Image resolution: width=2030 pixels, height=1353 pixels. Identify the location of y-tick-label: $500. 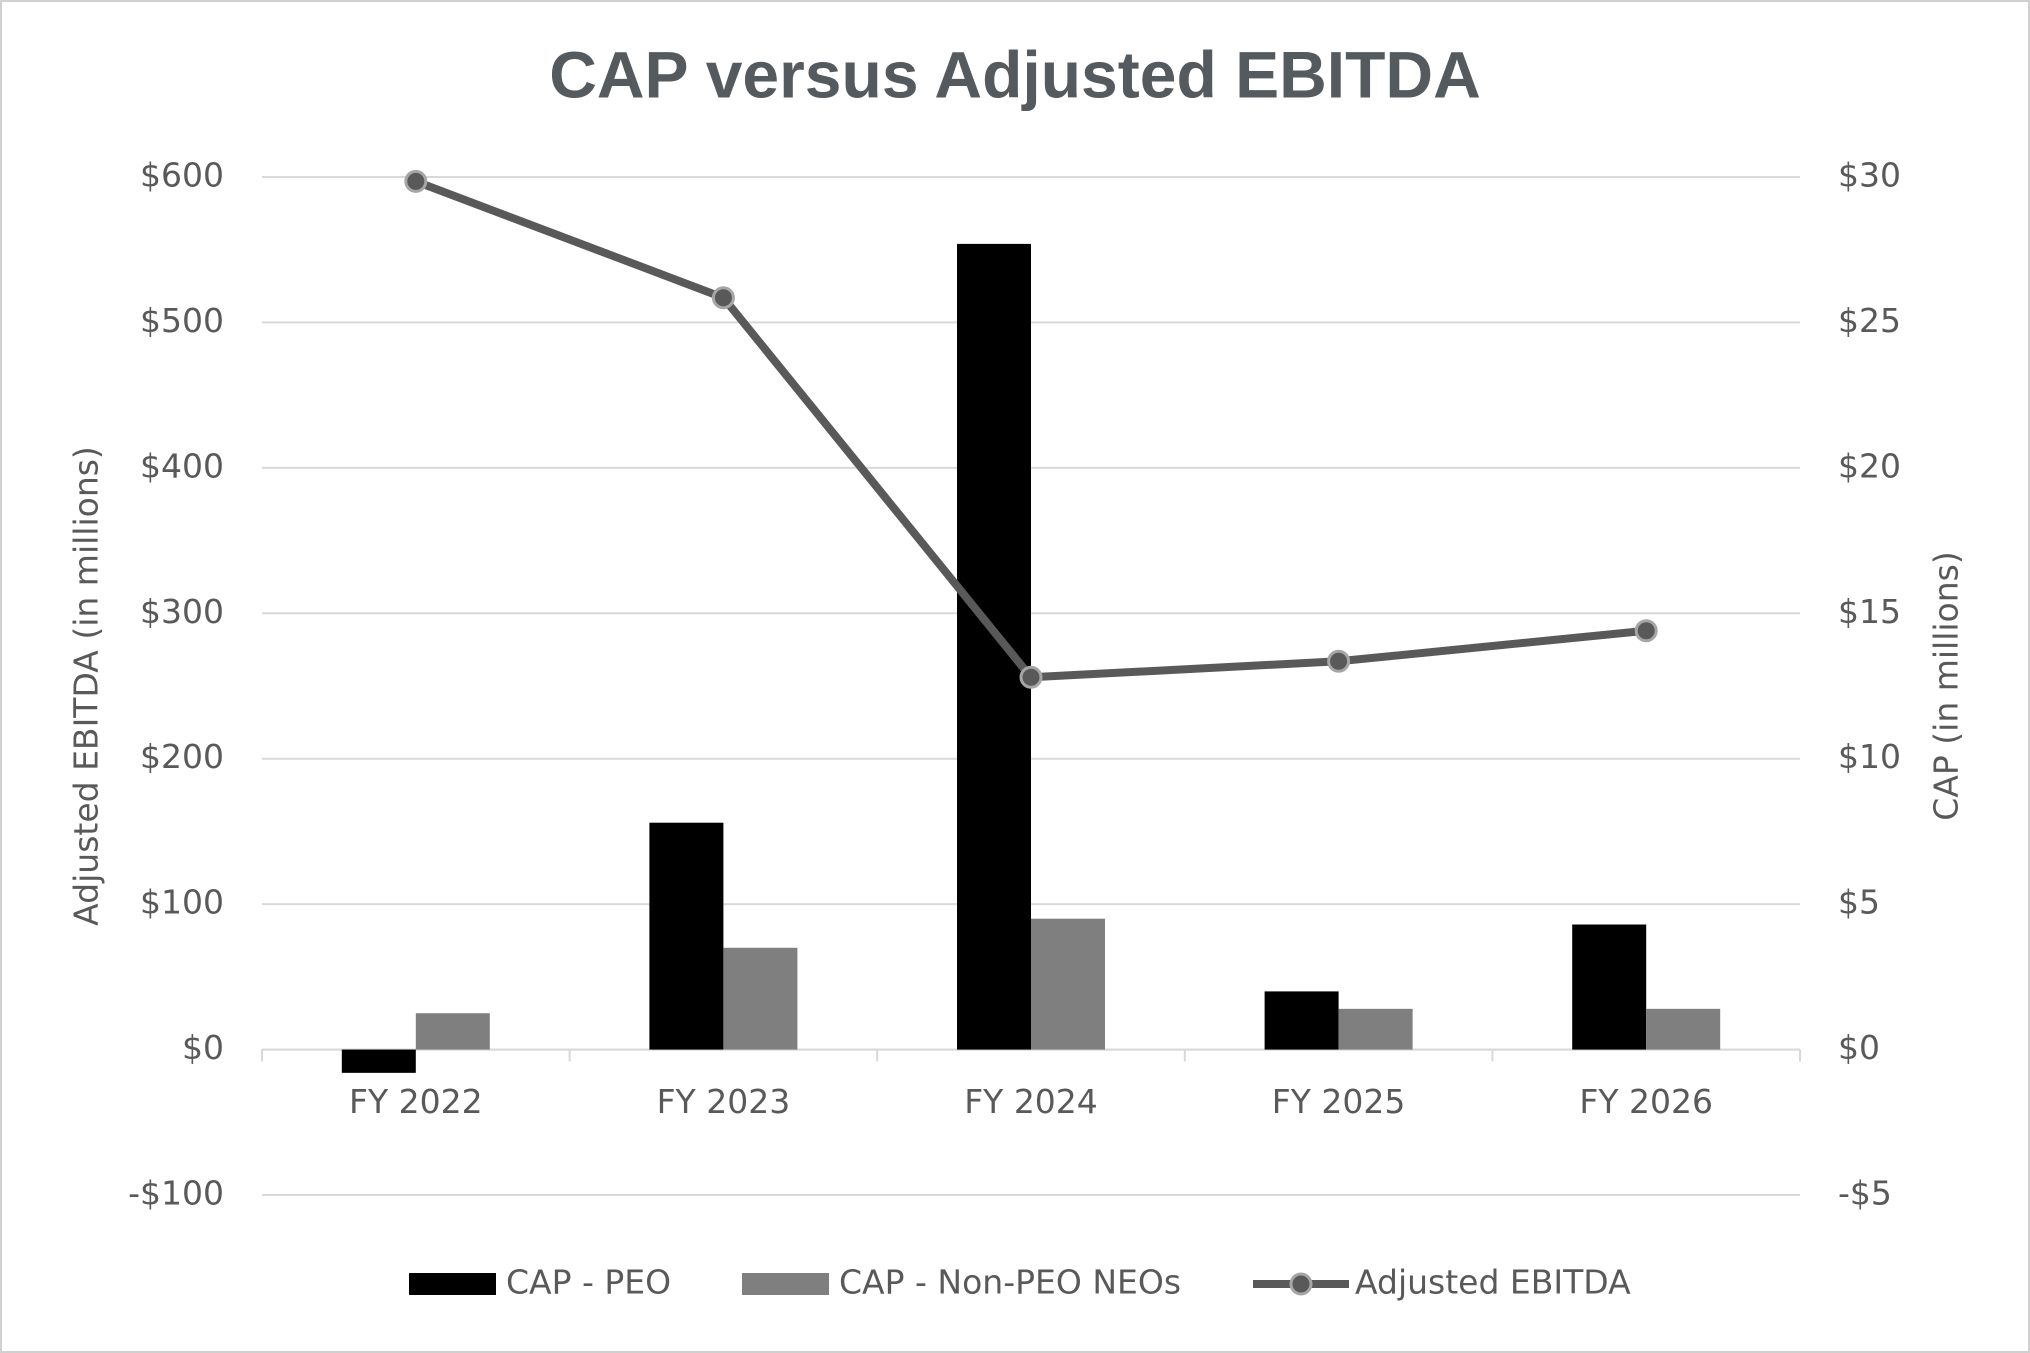
(182, 320).